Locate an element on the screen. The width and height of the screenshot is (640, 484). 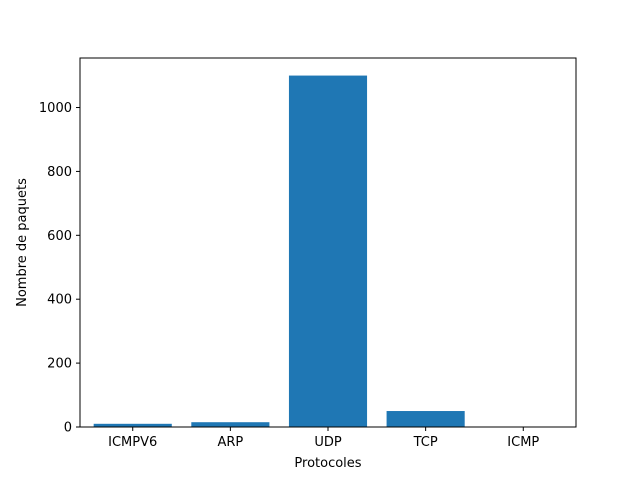
bar-udp is located at coordinates (328, 251).